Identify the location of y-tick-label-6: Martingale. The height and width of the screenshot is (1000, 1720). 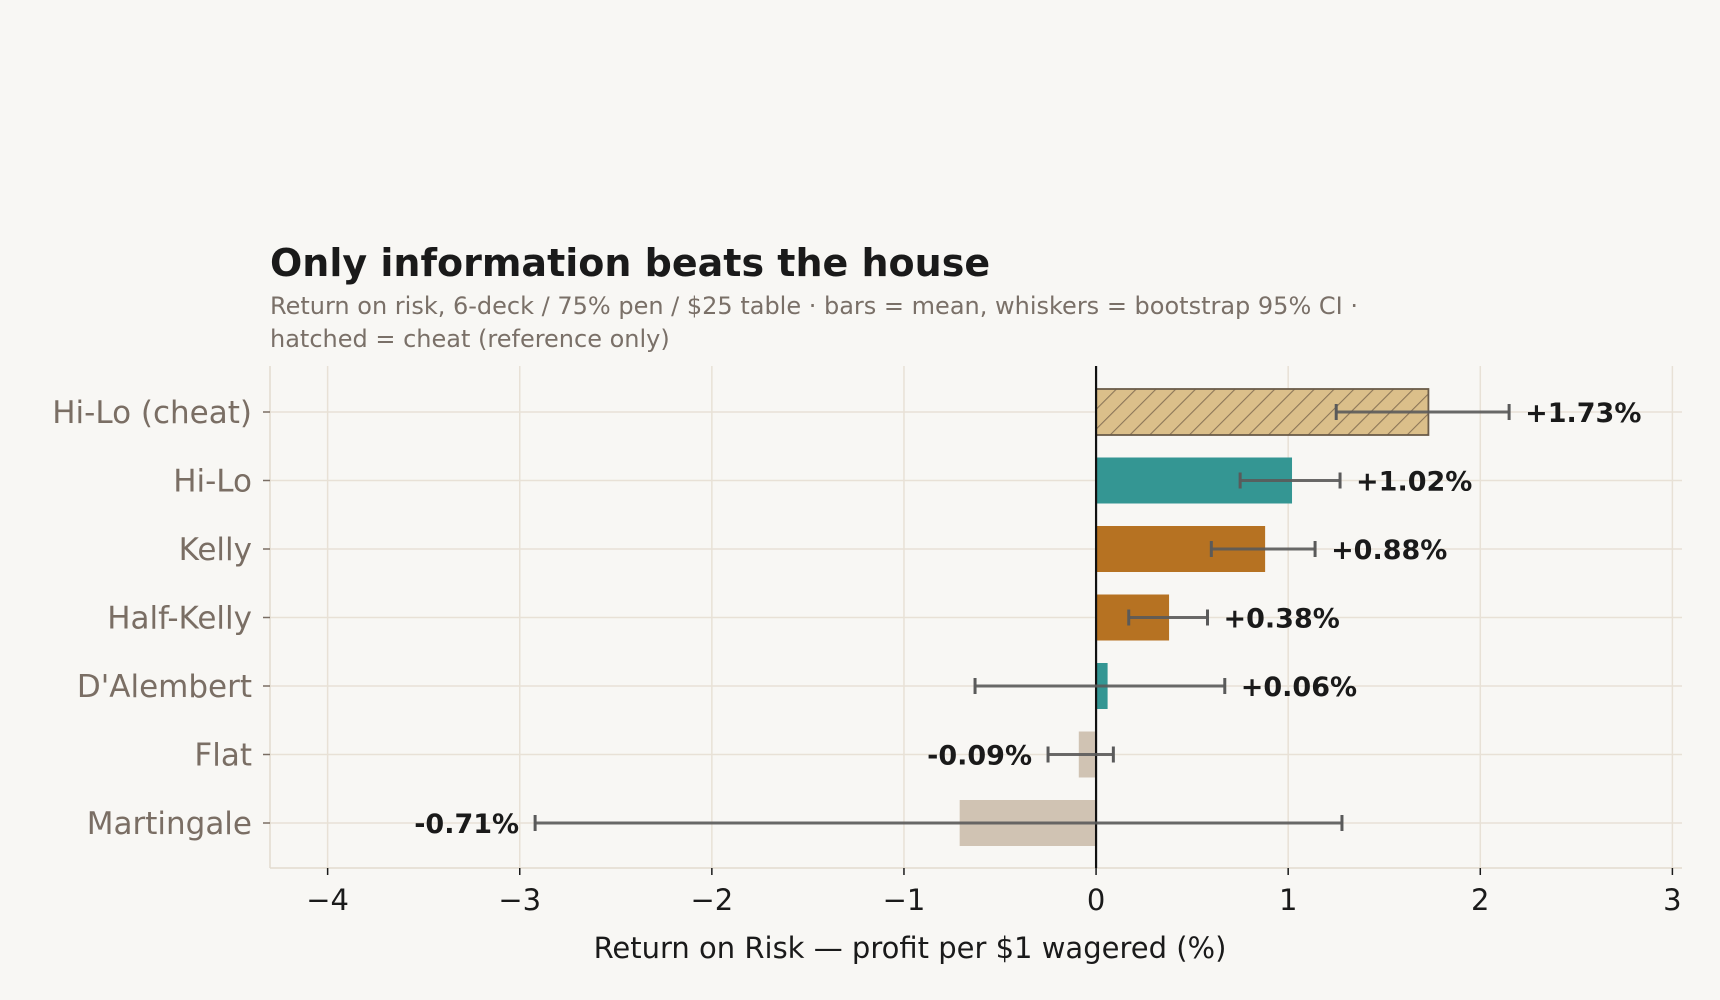
(169, 824).